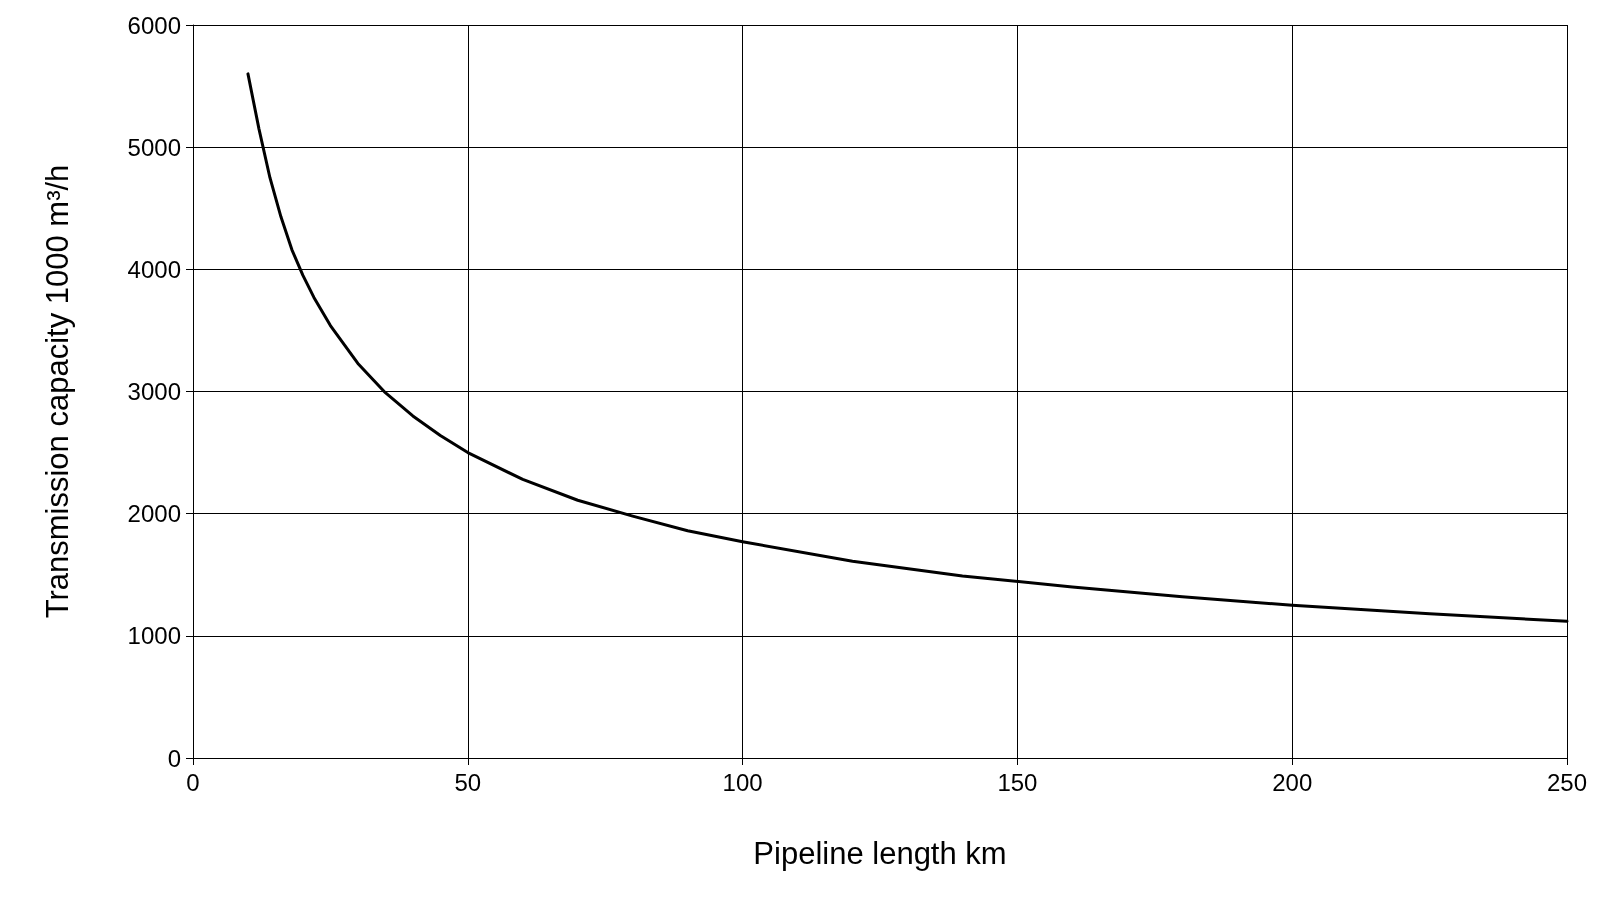  What do you see at coordinates (57, 391) in the screenshot?
I see `y-axis-title: Transmission capacity 1000 m³/h` at bounding box center [57, 391].